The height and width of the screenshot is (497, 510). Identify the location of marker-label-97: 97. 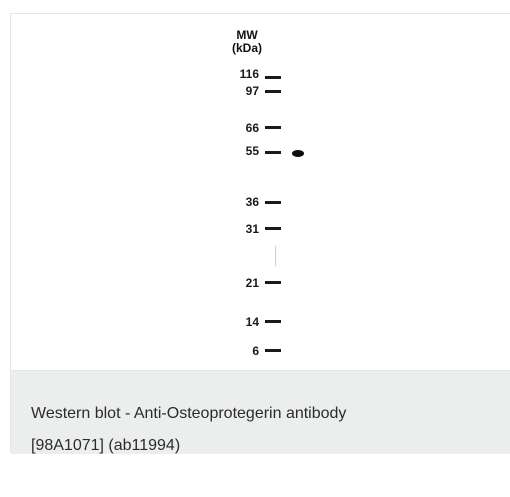
(252, 91).